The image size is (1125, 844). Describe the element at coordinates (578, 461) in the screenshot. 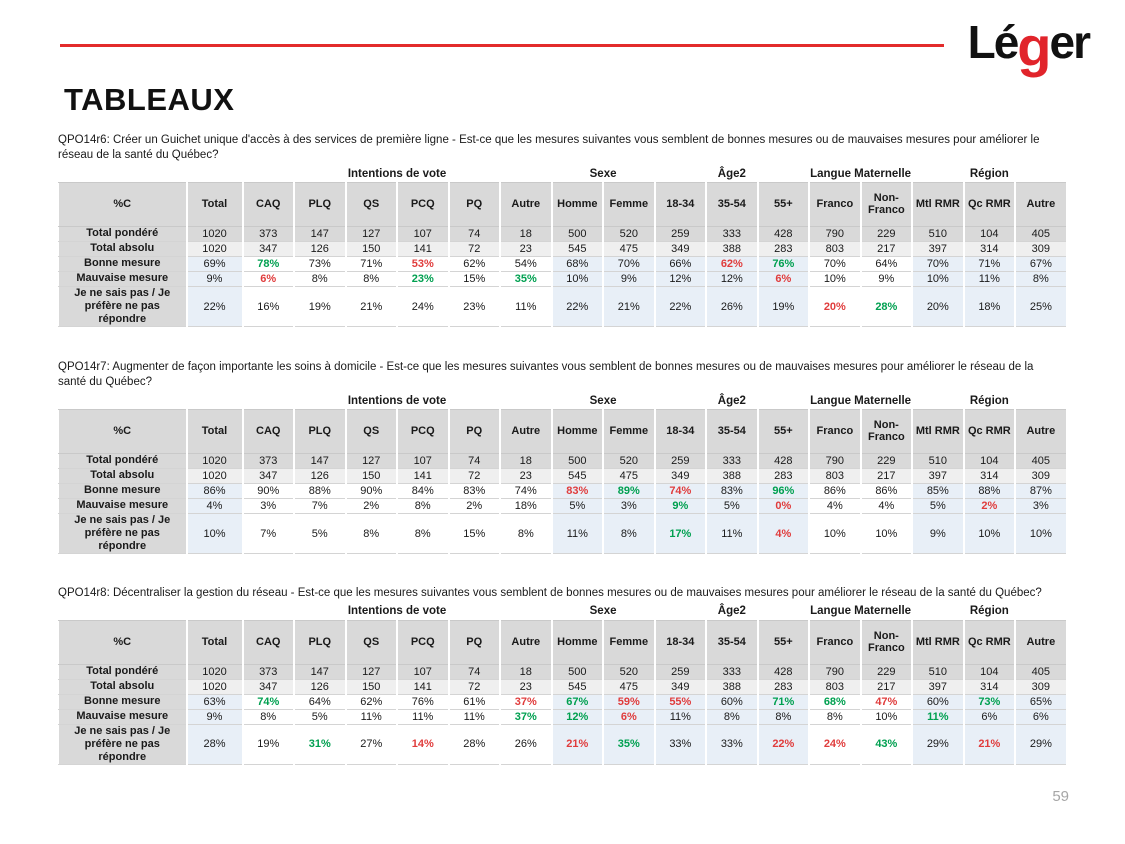

I see `table-cell: 500` at that location.